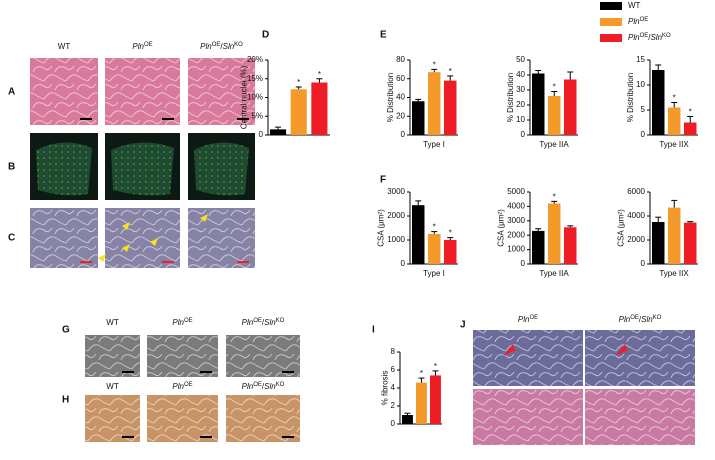  I want to click on panel-letter: A, so click(11, 92).